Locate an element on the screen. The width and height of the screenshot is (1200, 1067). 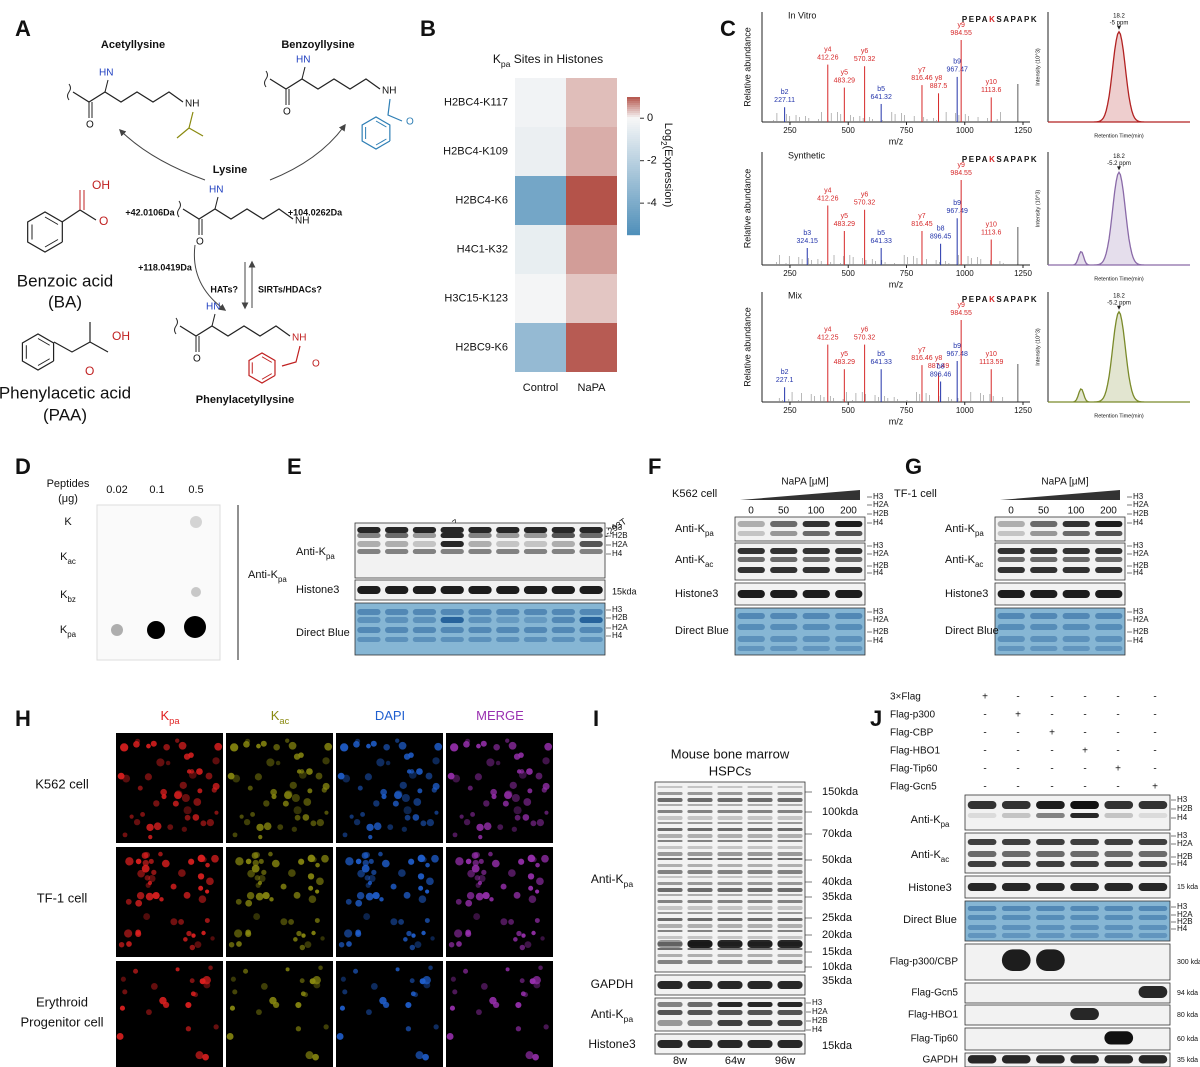
colorbar-label: Log2(Expression) is located at coordinates (666, 165).